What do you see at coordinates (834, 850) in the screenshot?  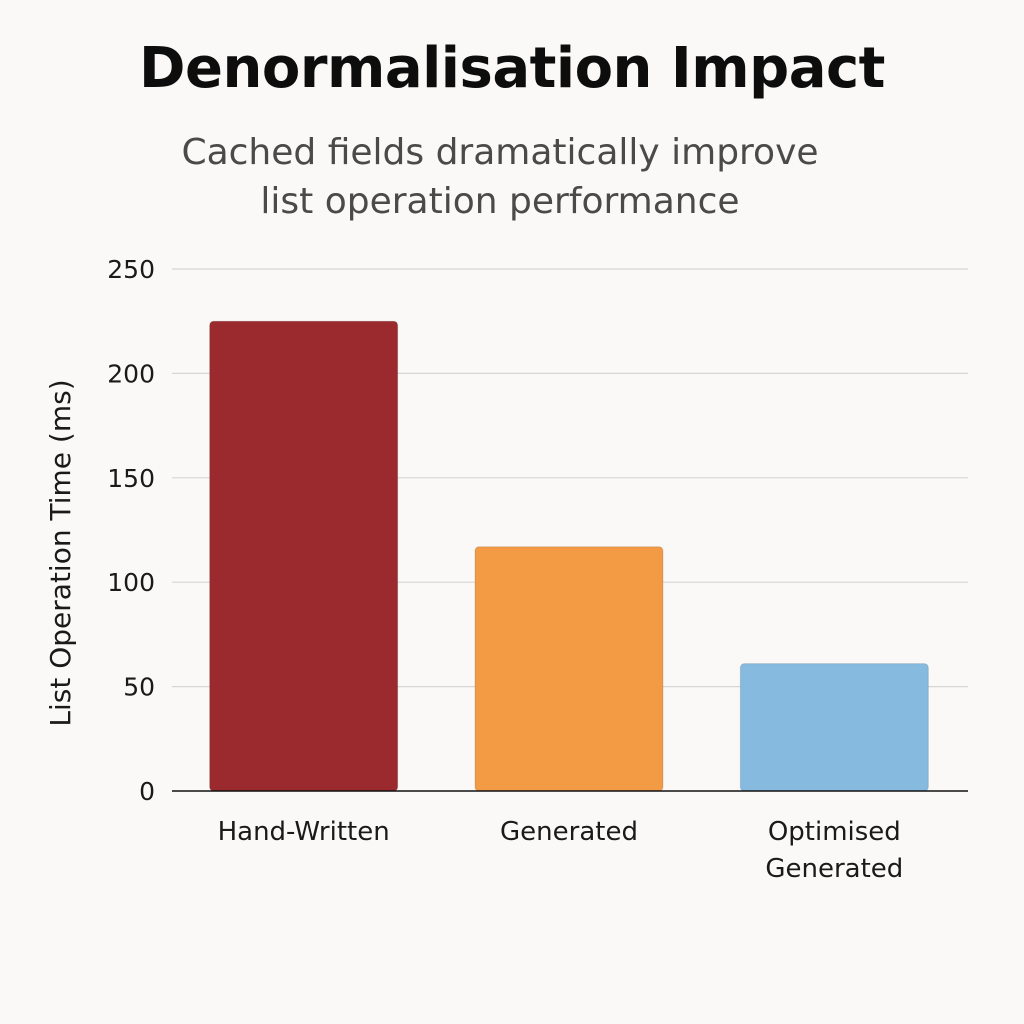 I see `x-category-label: Optimised Generated` at bounding box center [834, 850].